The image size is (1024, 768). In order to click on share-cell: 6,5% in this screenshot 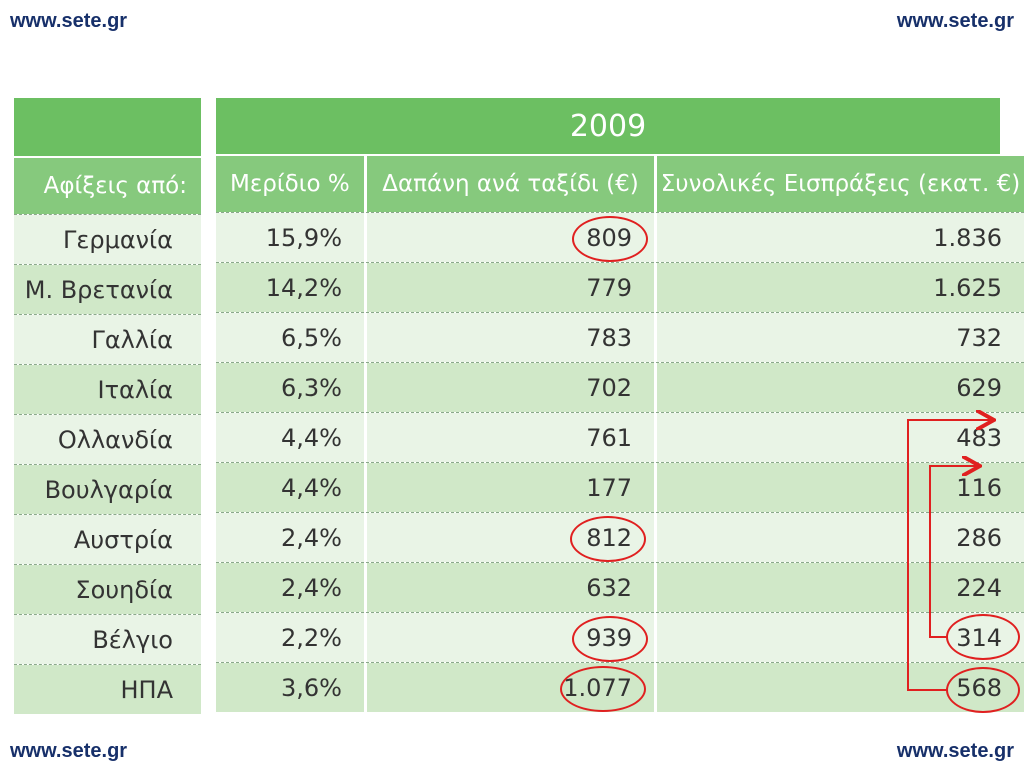, I will do `click(290, 337)`.